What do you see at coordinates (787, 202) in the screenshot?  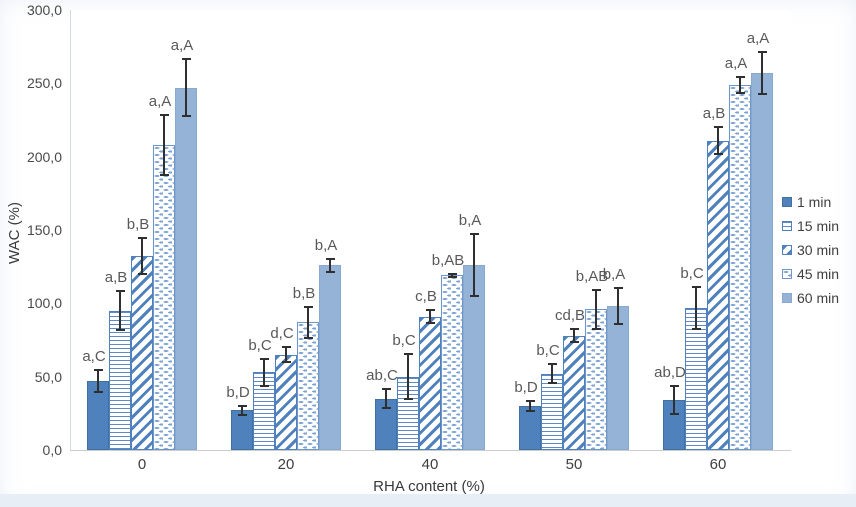 I see `legend-marker-1-min` at bounding box center [787, 202].